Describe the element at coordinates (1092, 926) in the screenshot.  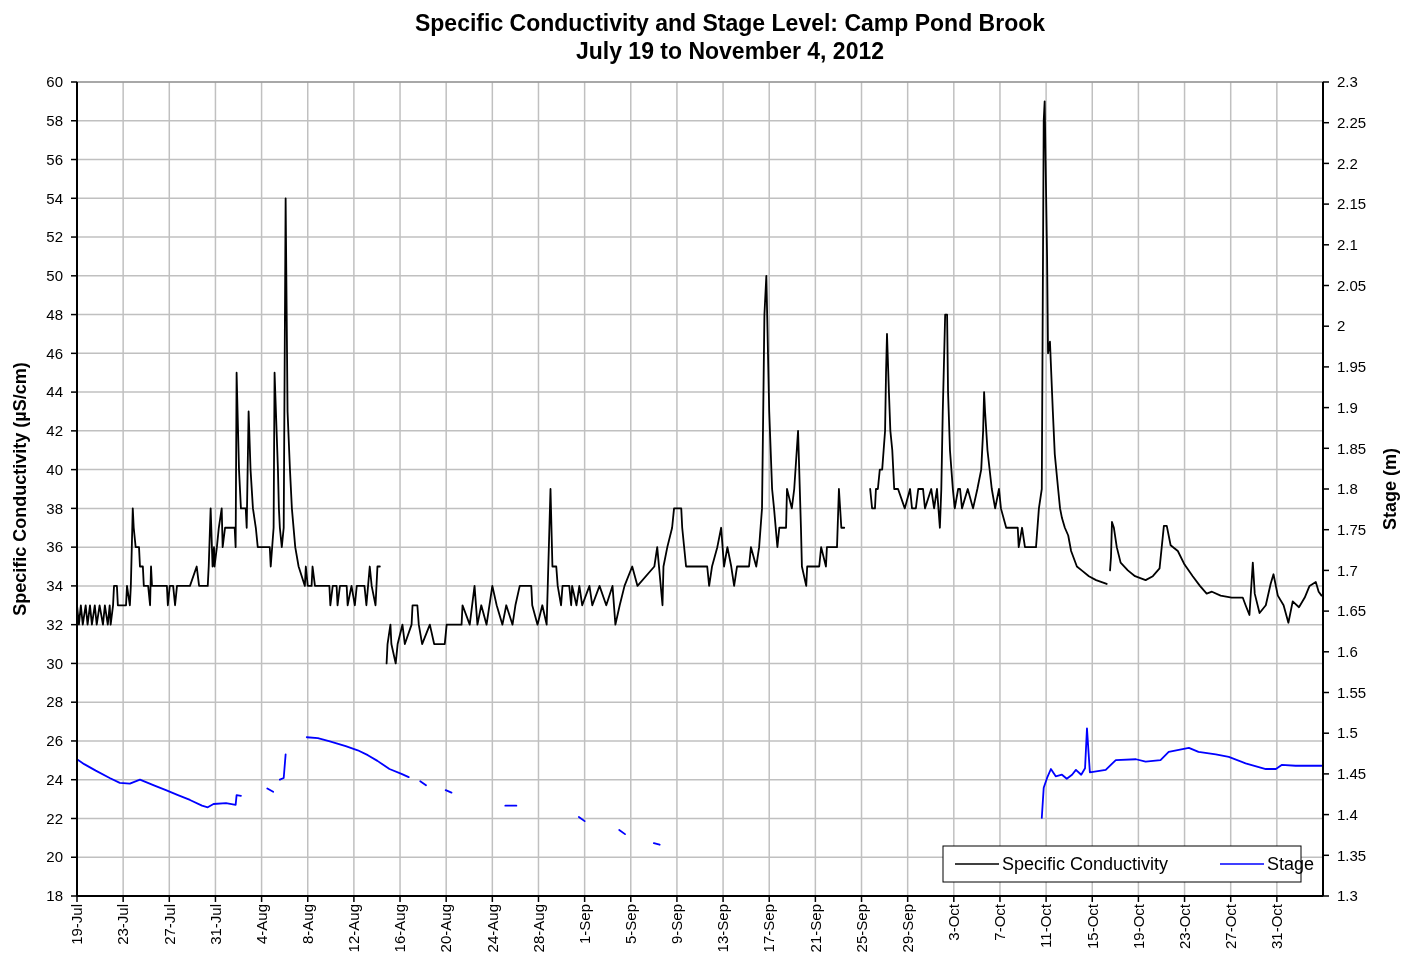
I see `x-tick-label: 15-Oct` at that location.